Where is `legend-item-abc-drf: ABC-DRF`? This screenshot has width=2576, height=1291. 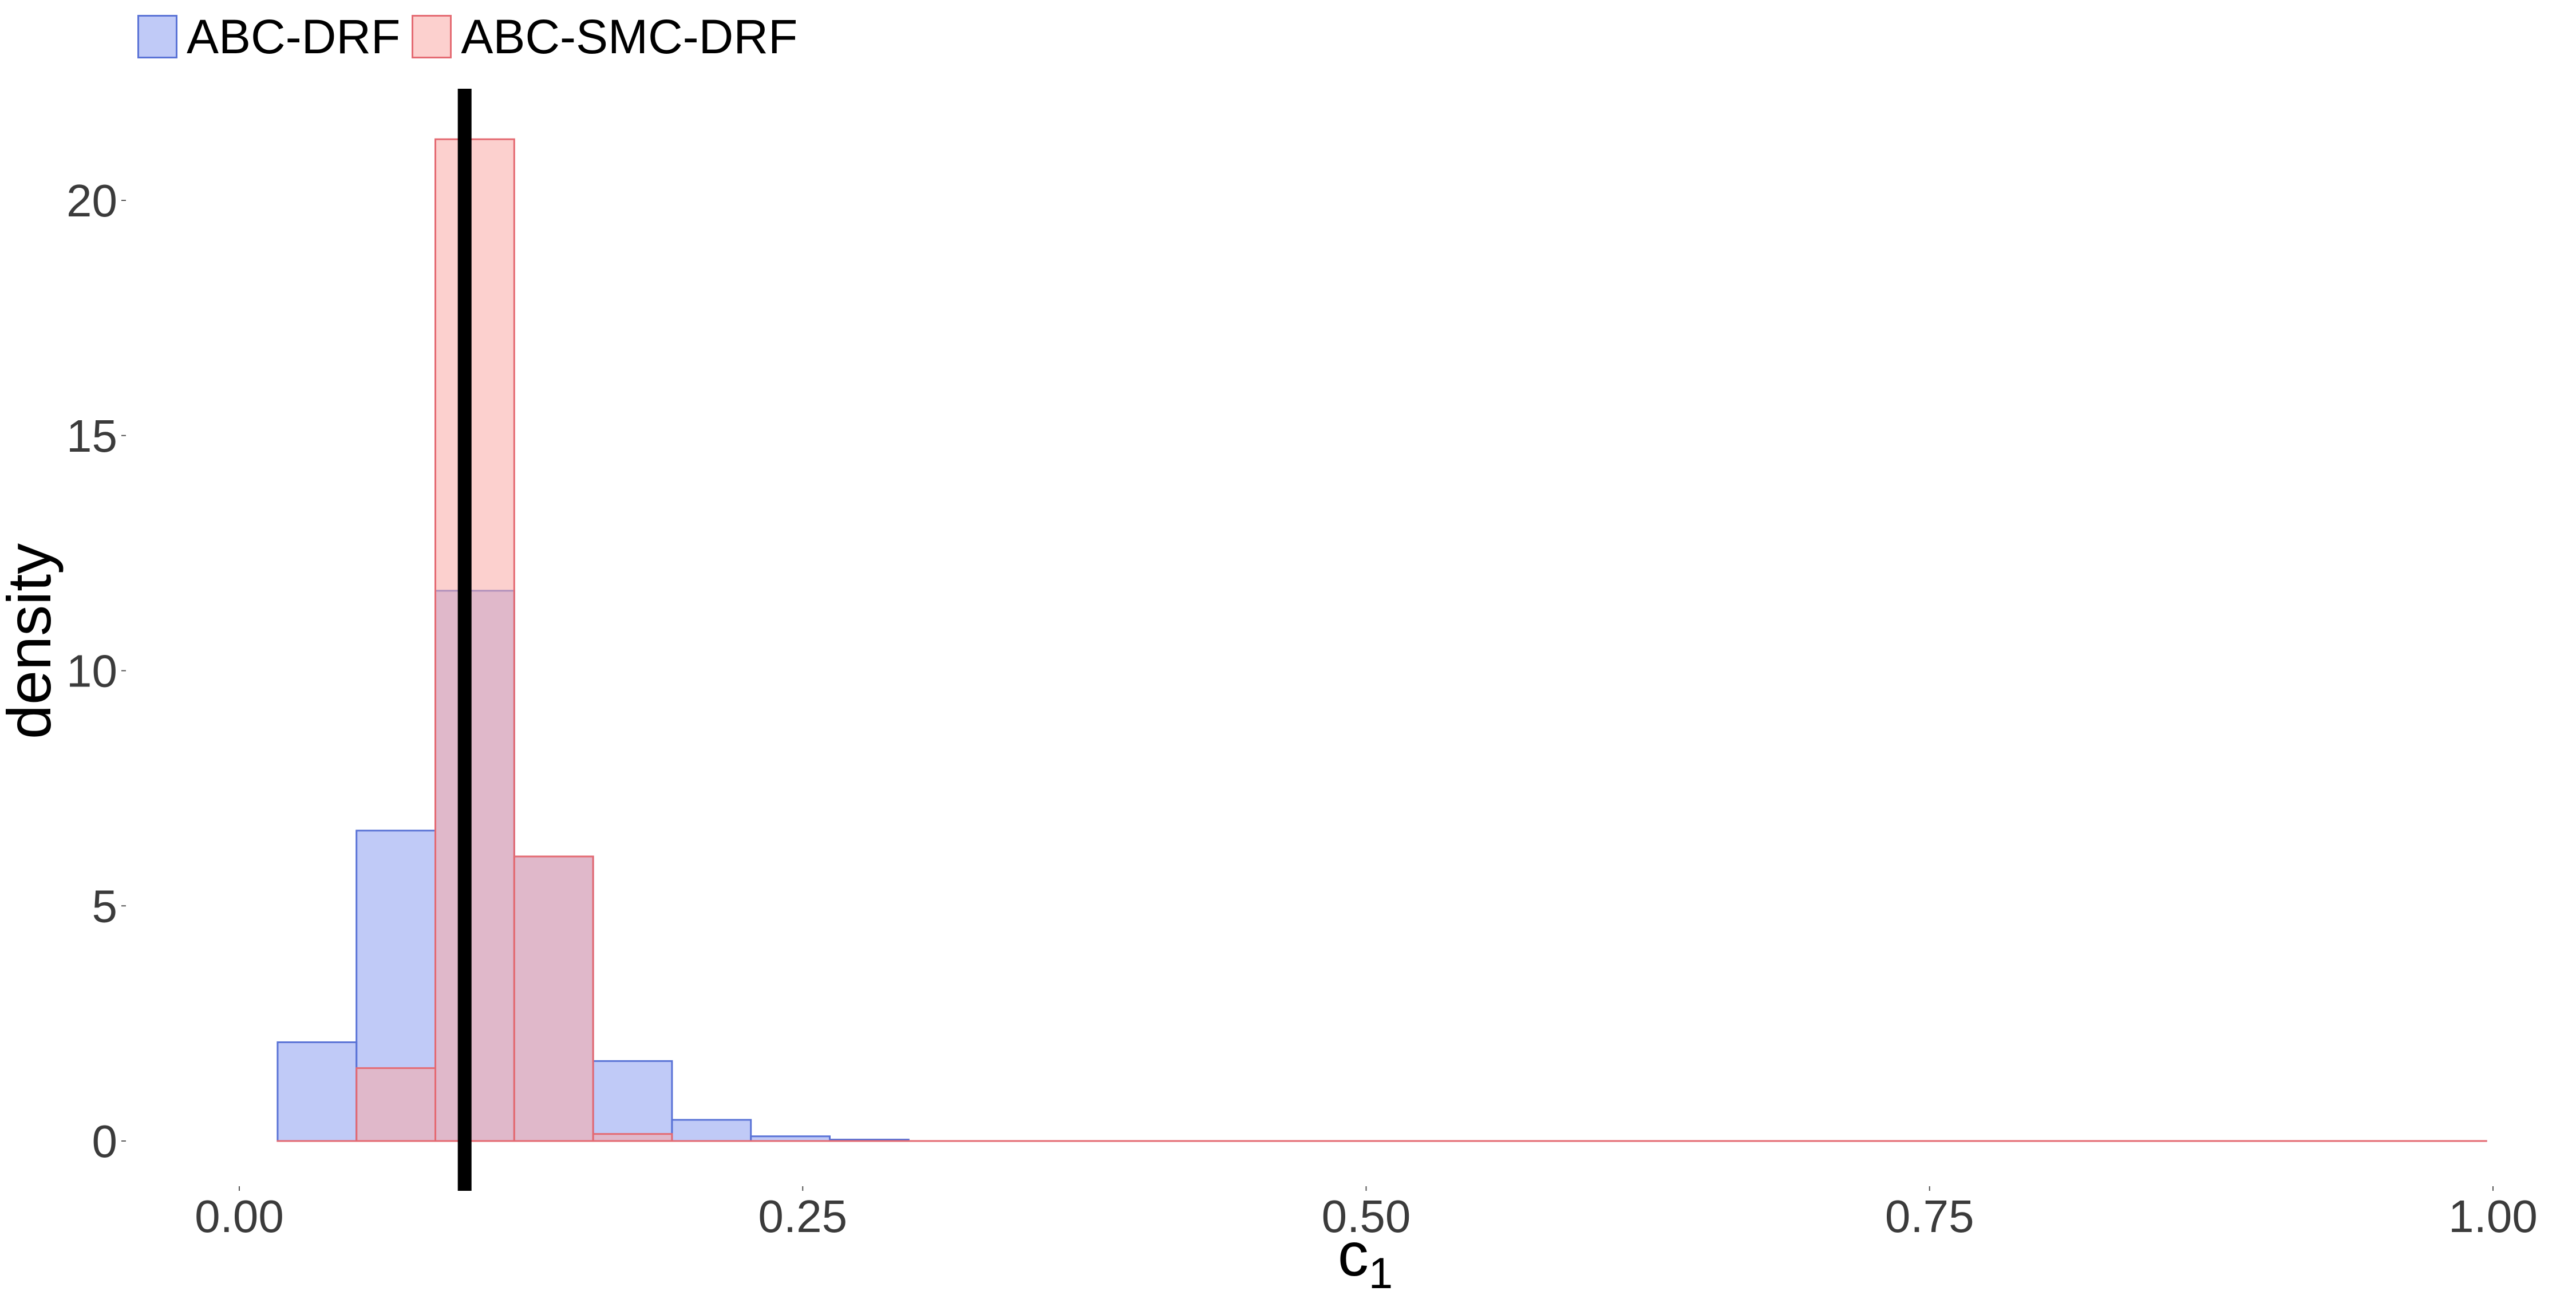
legend-item-abc-drf: ABC-DRF is located at coordinates (268, 37).